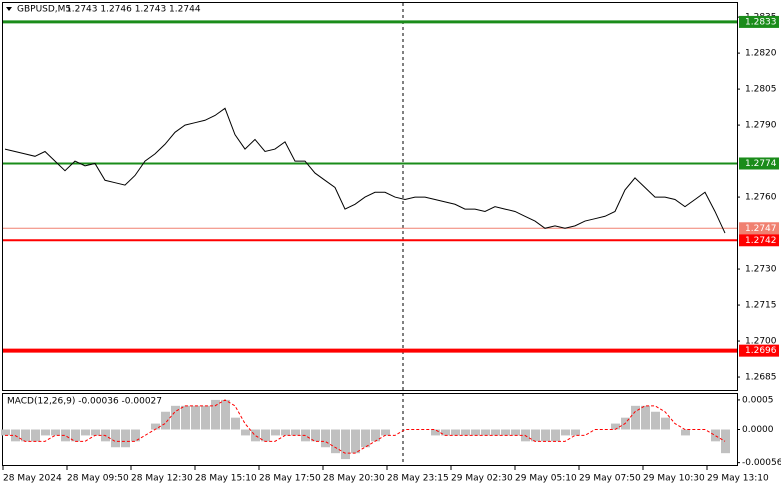 Image resolution: width=781 pixels, height=489 pixels. What do you see at coordinates (761, 54) in the screenshot?
I see `y-tick-label: 1.2820` at bounding box center [761, 54].